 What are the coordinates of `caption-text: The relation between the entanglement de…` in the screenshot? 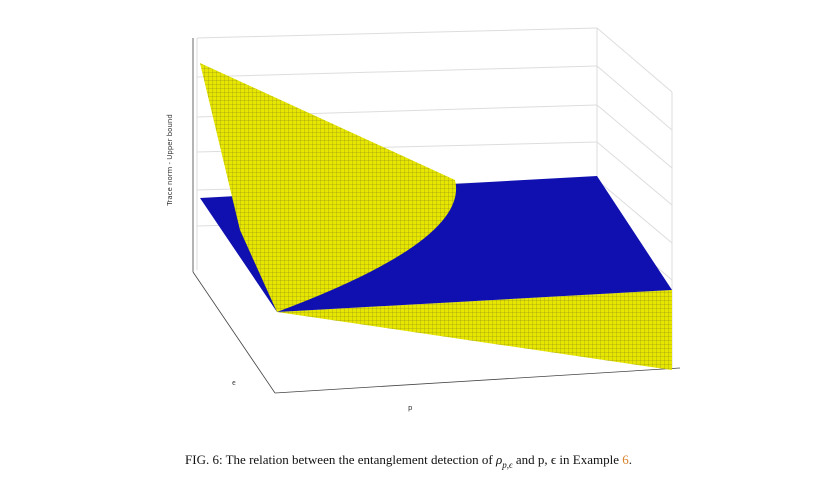 It's located at (359, 459).